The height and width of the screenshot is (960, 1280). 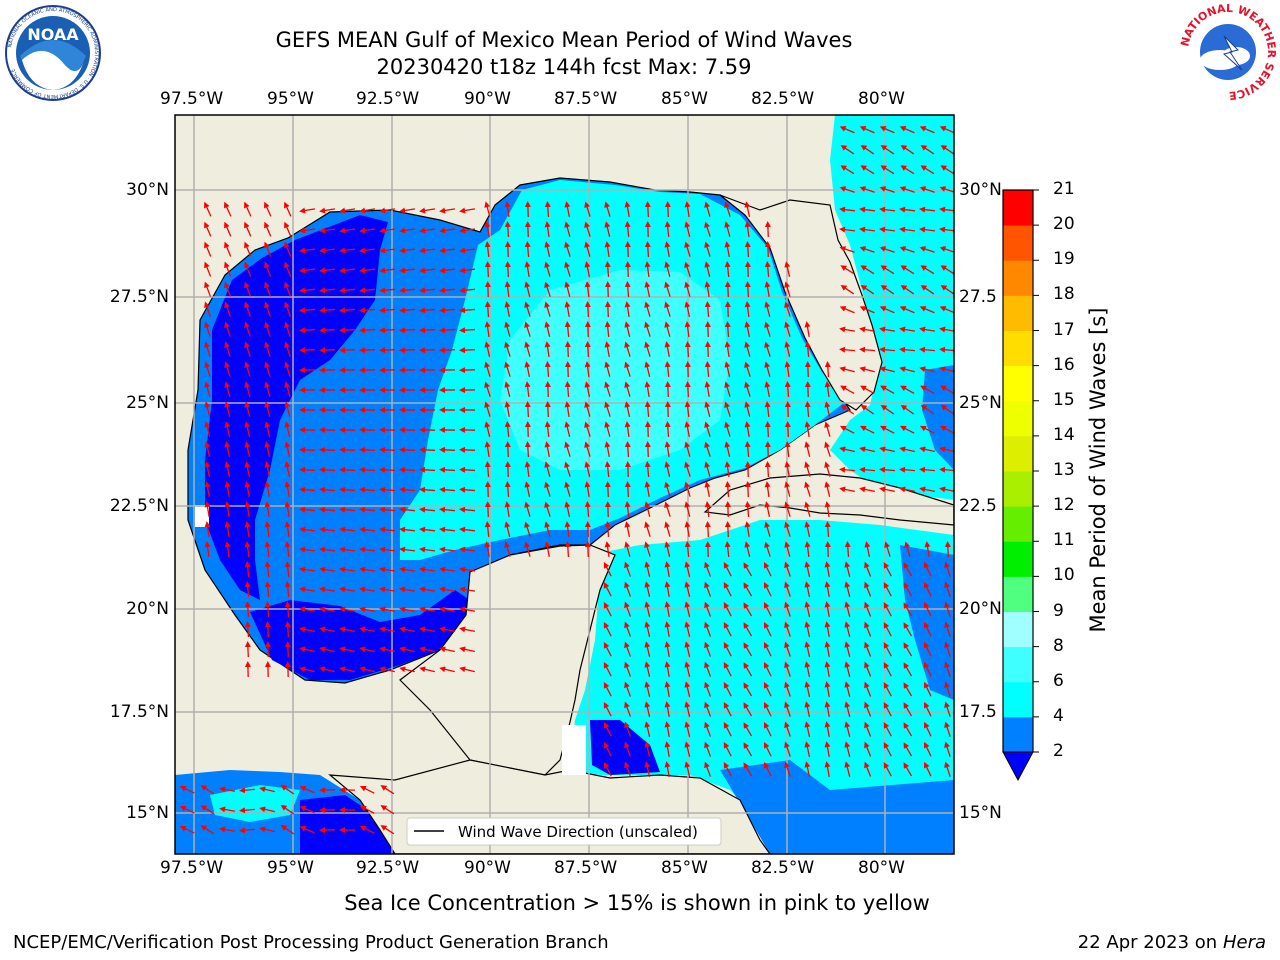 What do you see at coordinates (1064, 399) in the screenshot?
I see `colorbar-tick-label: 15` at bounding box center [1064, 399].